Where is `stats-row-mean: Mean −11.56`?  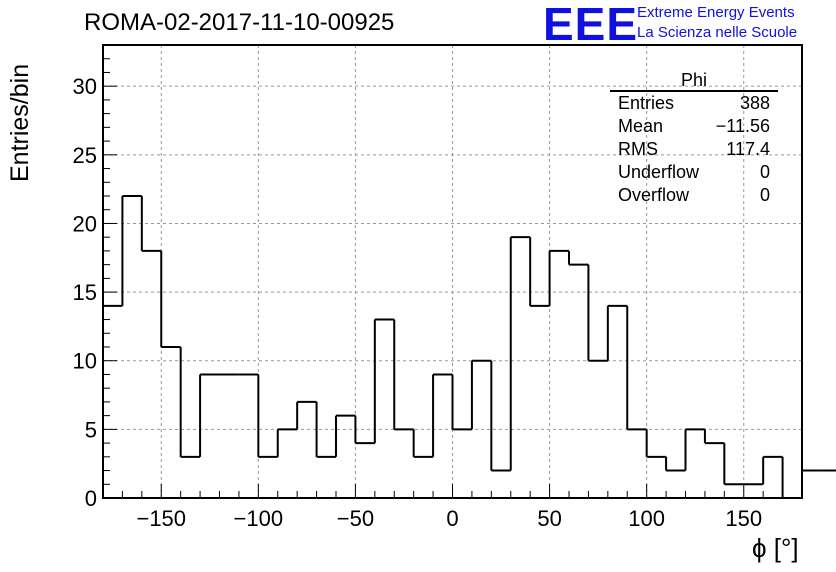
stats-row-mean: Mean −11.56 is located at coordinates (694, 126).